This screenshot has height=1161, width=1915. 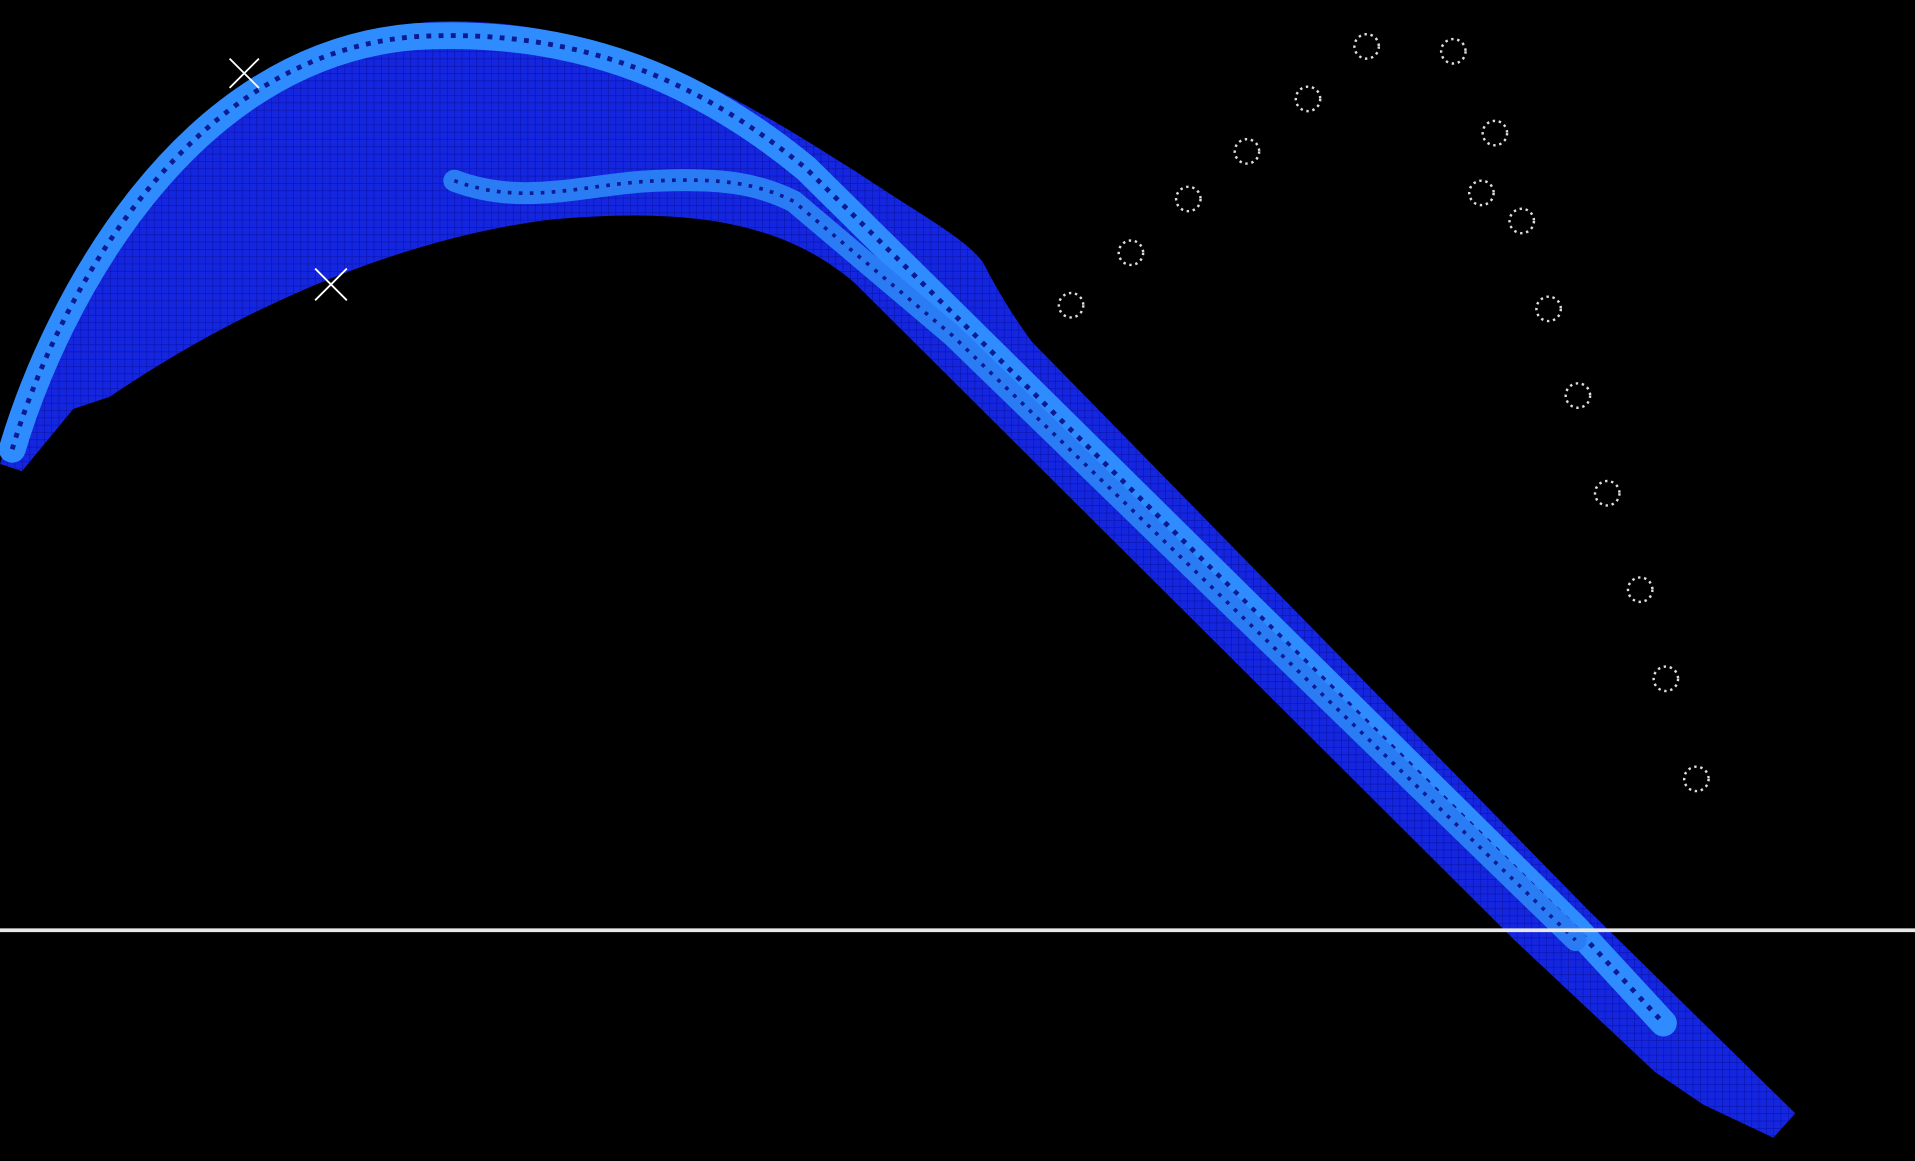 What do you see at coordinates (288, 179) in the screenshot?
I see `sparkles` at bounding box center [288, 179].